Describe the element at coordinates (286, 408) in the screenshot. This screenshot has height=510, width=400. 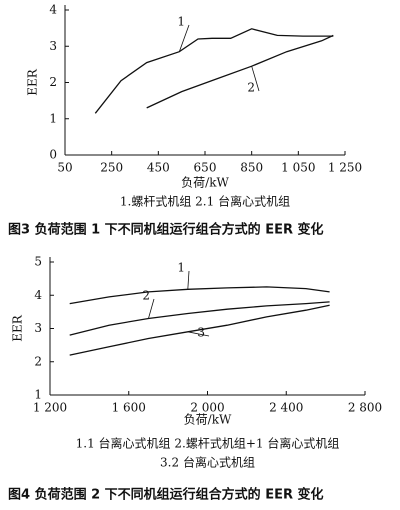
I see `x-tick-label: 2 400` at that location.